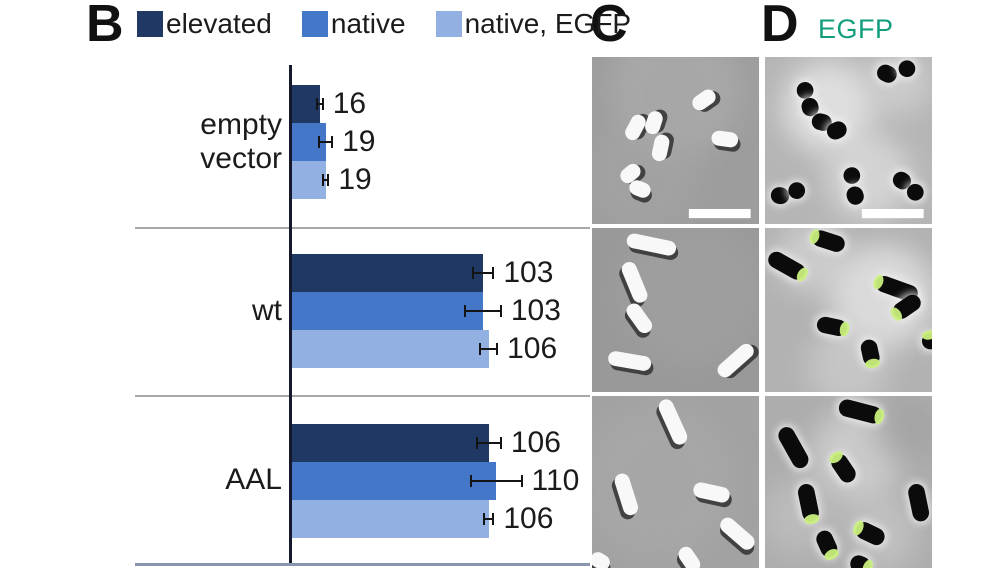  Describe the element at coordinates (609, 26) in the screenshot. I see `panel-c-label: C` at that location.